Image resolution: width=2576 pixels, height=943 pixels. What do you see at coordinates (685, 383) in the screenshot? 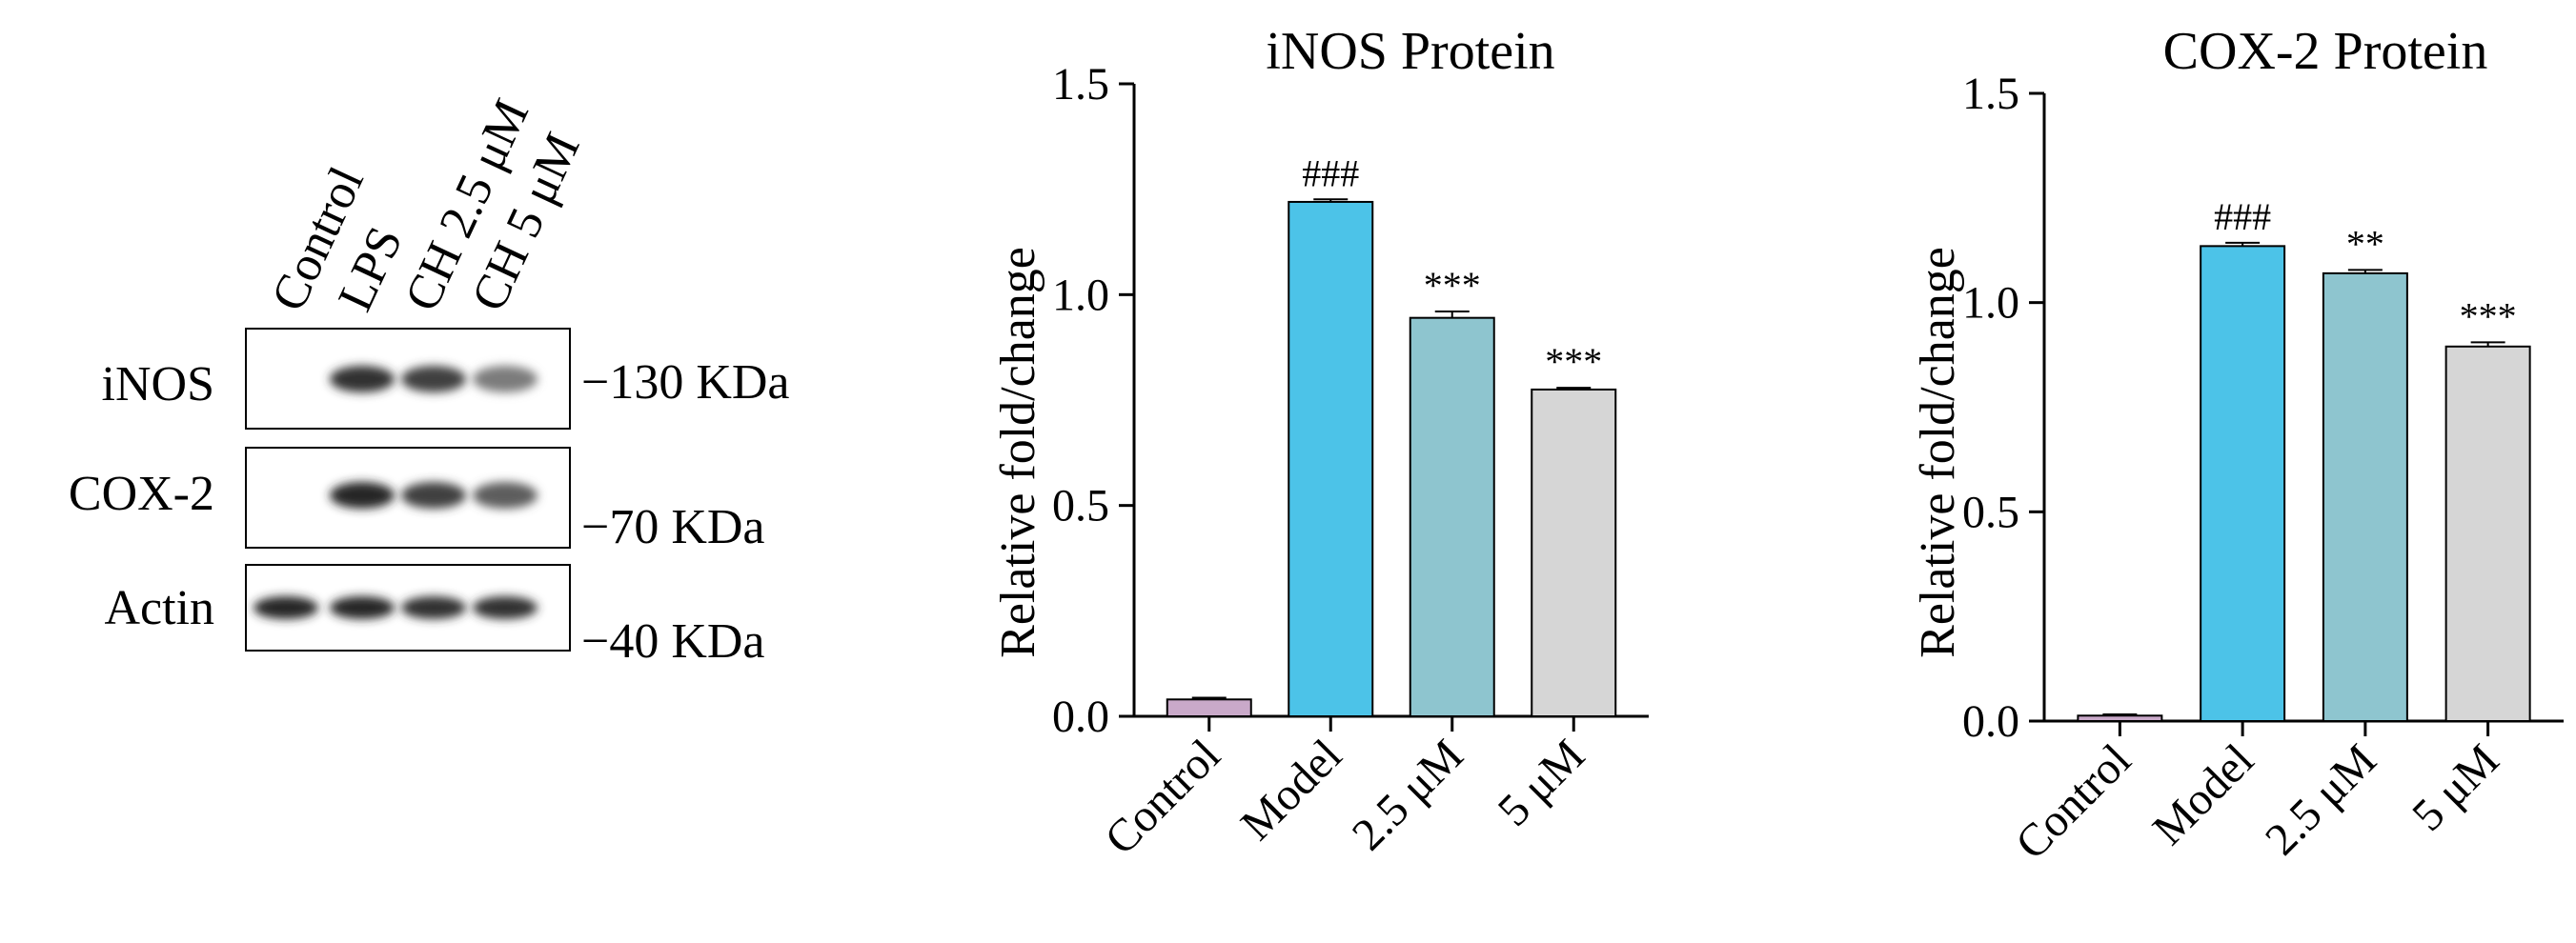
I see `marker-label-130: −130 KDa` at bounding box center [685, 383].